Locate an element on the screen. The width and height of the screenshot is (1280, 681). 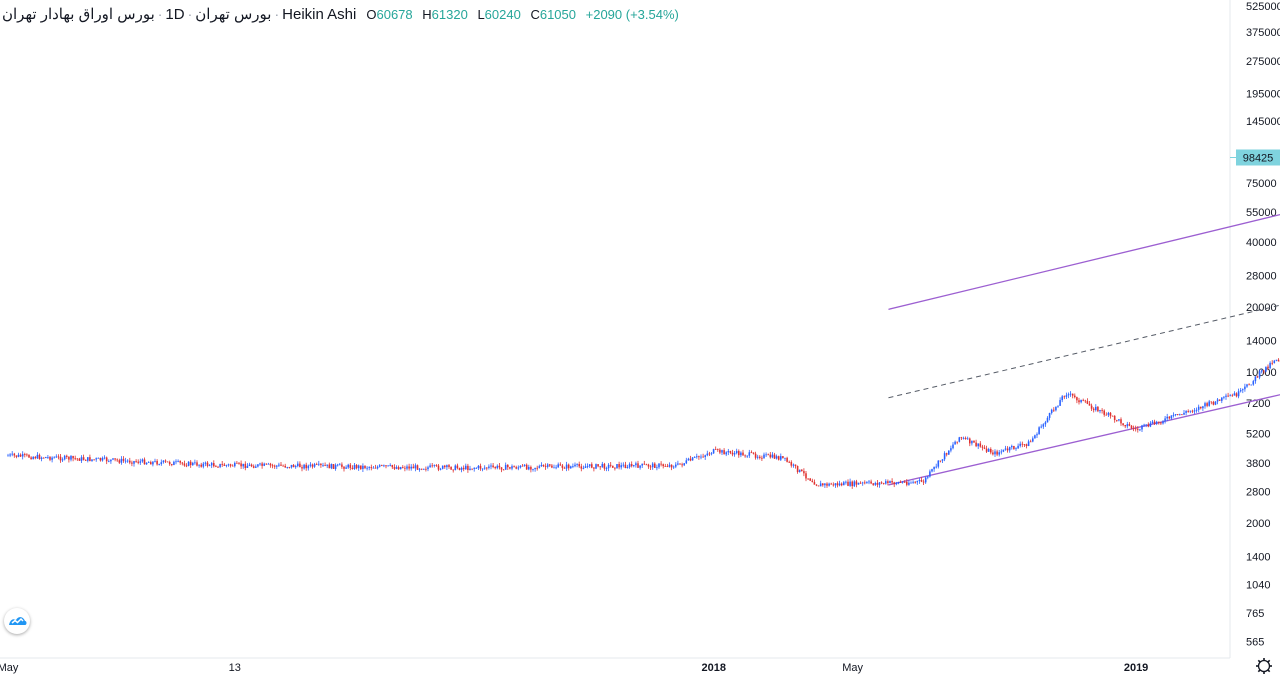
channel-middle-line is located at coordinates (1084, 260).